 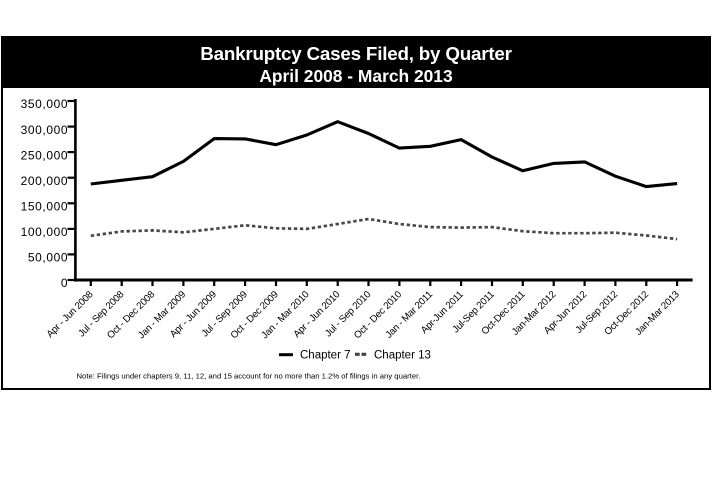 I want to click on svg-text: April 2008 - March 2013, so click(x=356, y=76).